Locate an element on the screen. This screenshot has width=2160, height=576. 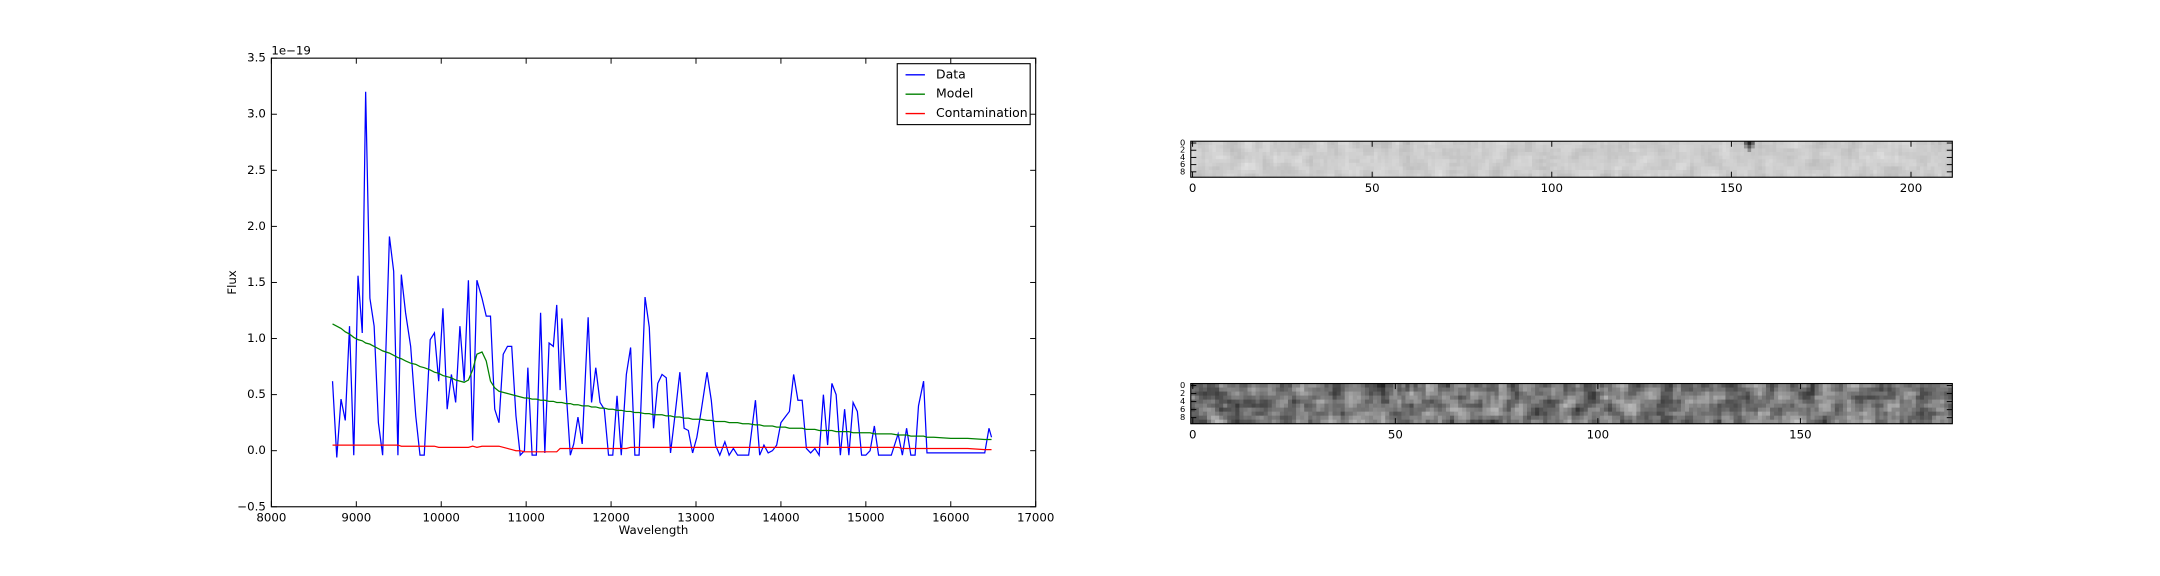
y-tick-label: −0.5 is located at coordinates (251, 506).